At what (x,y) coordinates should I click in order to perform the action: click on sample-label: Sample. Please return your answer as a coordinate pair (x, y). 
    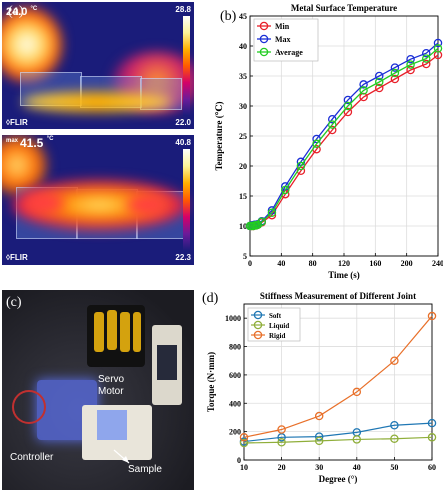
    Looking at the image, I should click on (145, 469).